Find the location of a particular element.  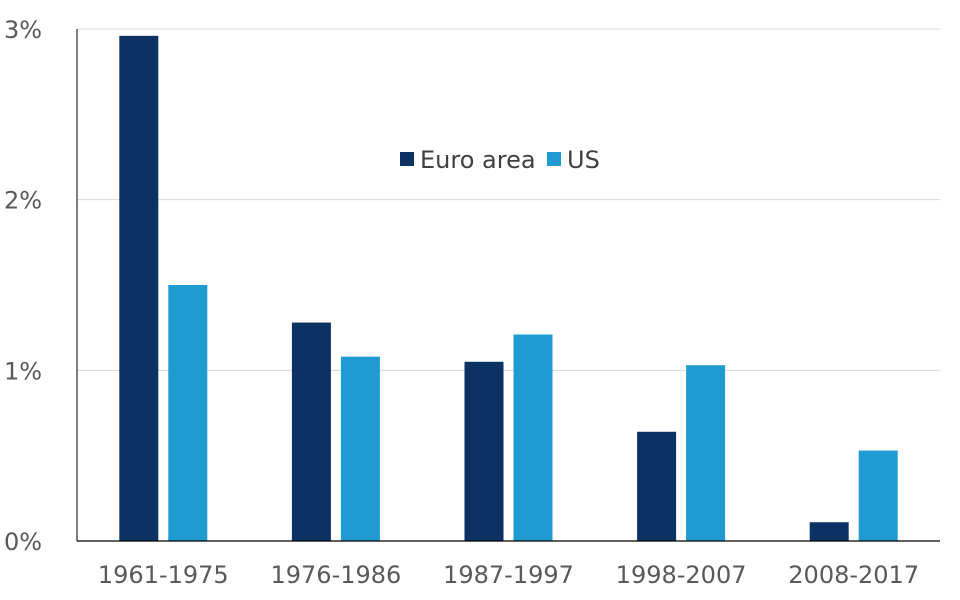

bar-euro-area-1961-1975 is located at coordinates (139, 288).